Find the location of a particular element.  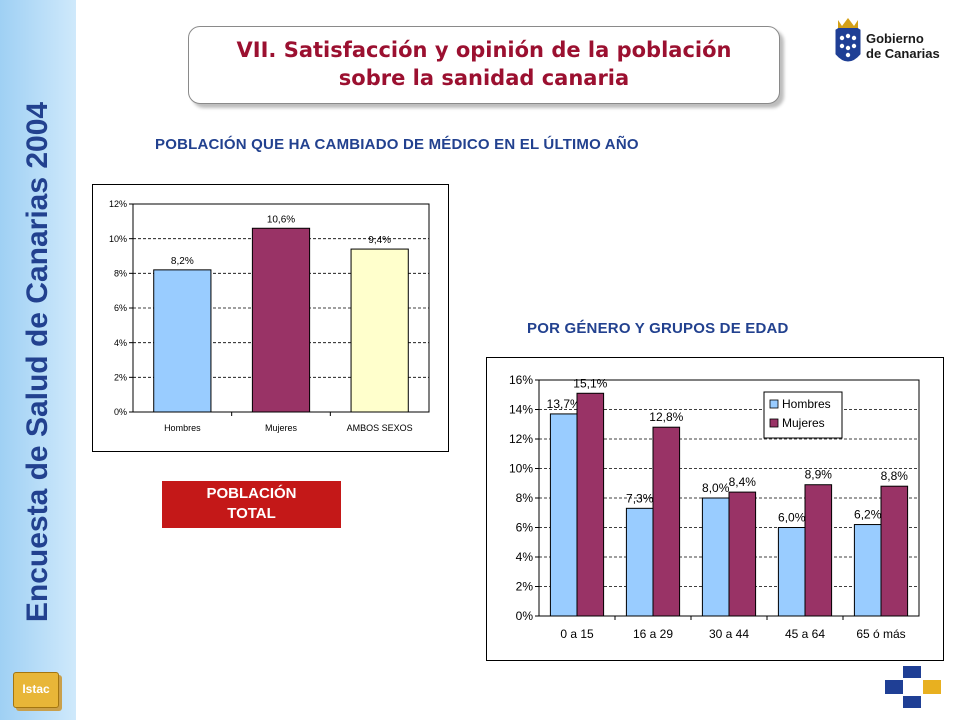

data-label: 15,1% is located at coordinates (590, 383).